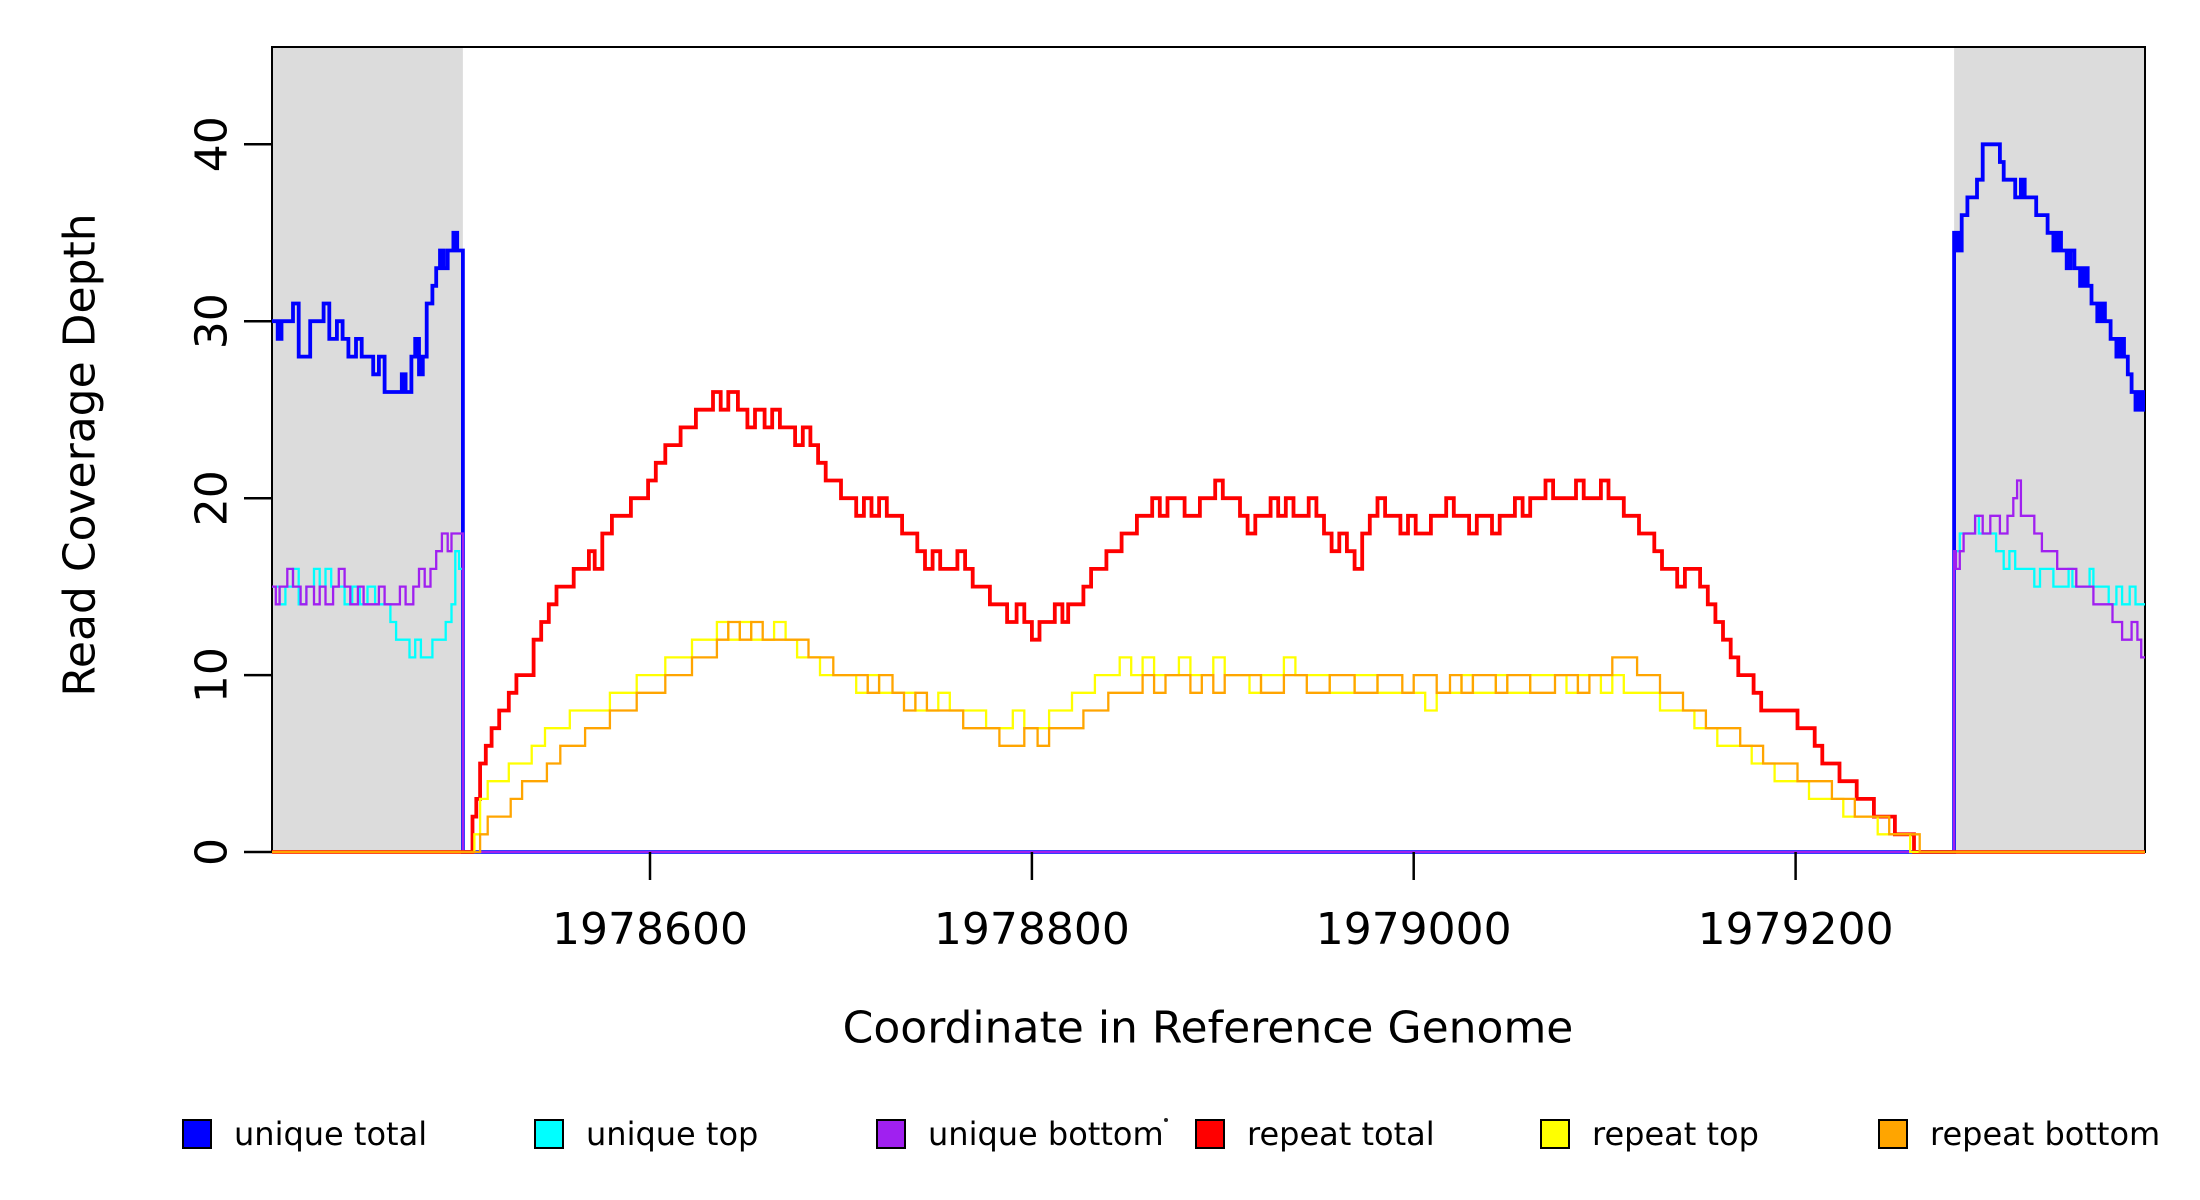 The height and width of the screenshot is (1200, 2200). What do you see at coordinates (1032, 929) in the screenshot?
I see `x-axis-tick-label: 1978800` at bounding box center [1032, 929].